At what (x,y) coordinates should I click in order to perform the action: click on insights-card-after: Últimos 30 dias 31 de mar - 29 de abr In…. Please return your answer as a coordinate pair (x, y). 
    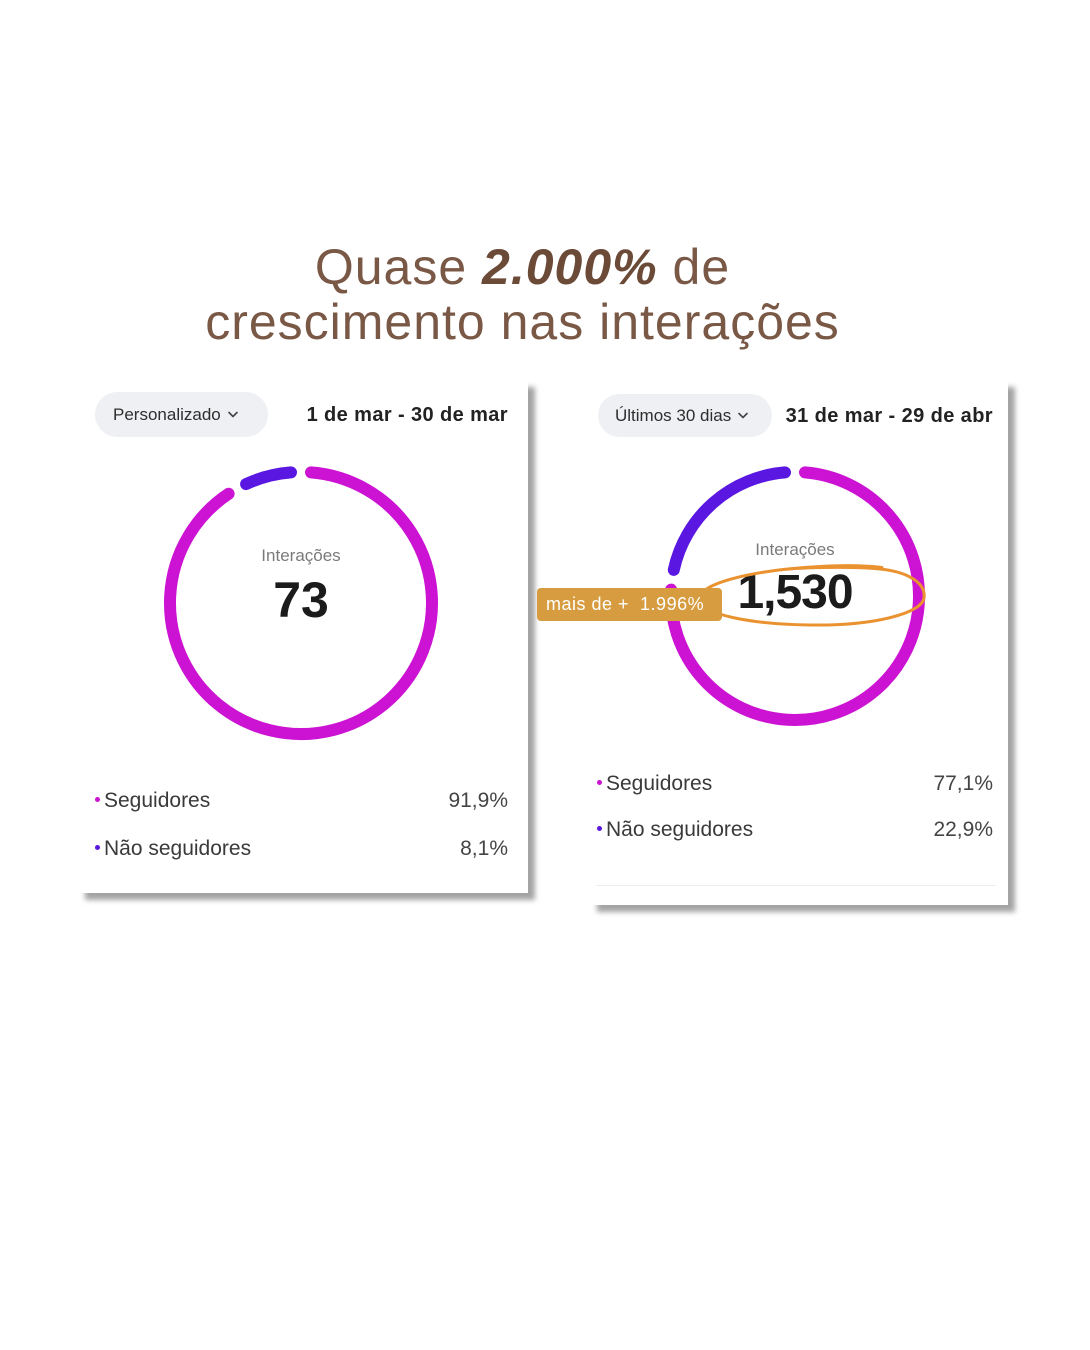
    Looking at the image, I should click on (799, 642).